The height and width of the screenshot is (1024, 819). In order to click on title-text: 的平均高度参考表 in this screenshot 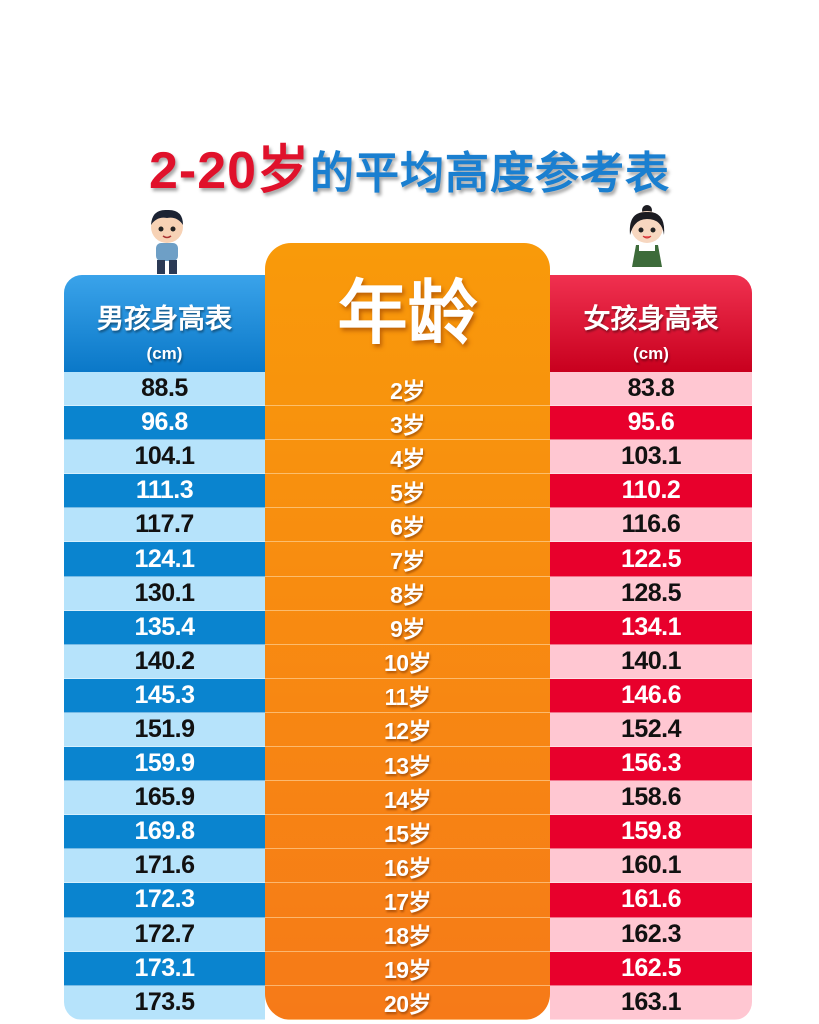, I will do `click(490, 173)`.